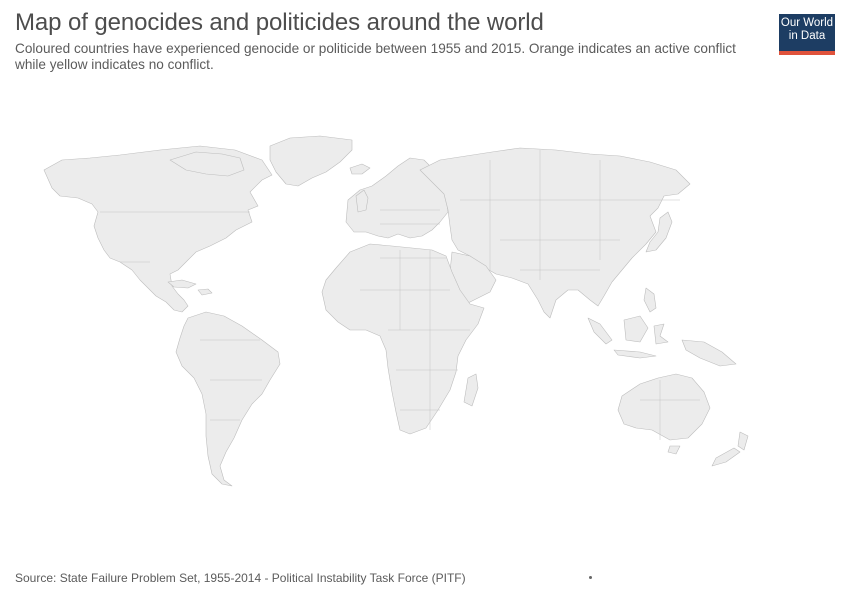 The width and height of the screenshot is (850, 600). I want to click on greenland-landmass, so click(311, 161).